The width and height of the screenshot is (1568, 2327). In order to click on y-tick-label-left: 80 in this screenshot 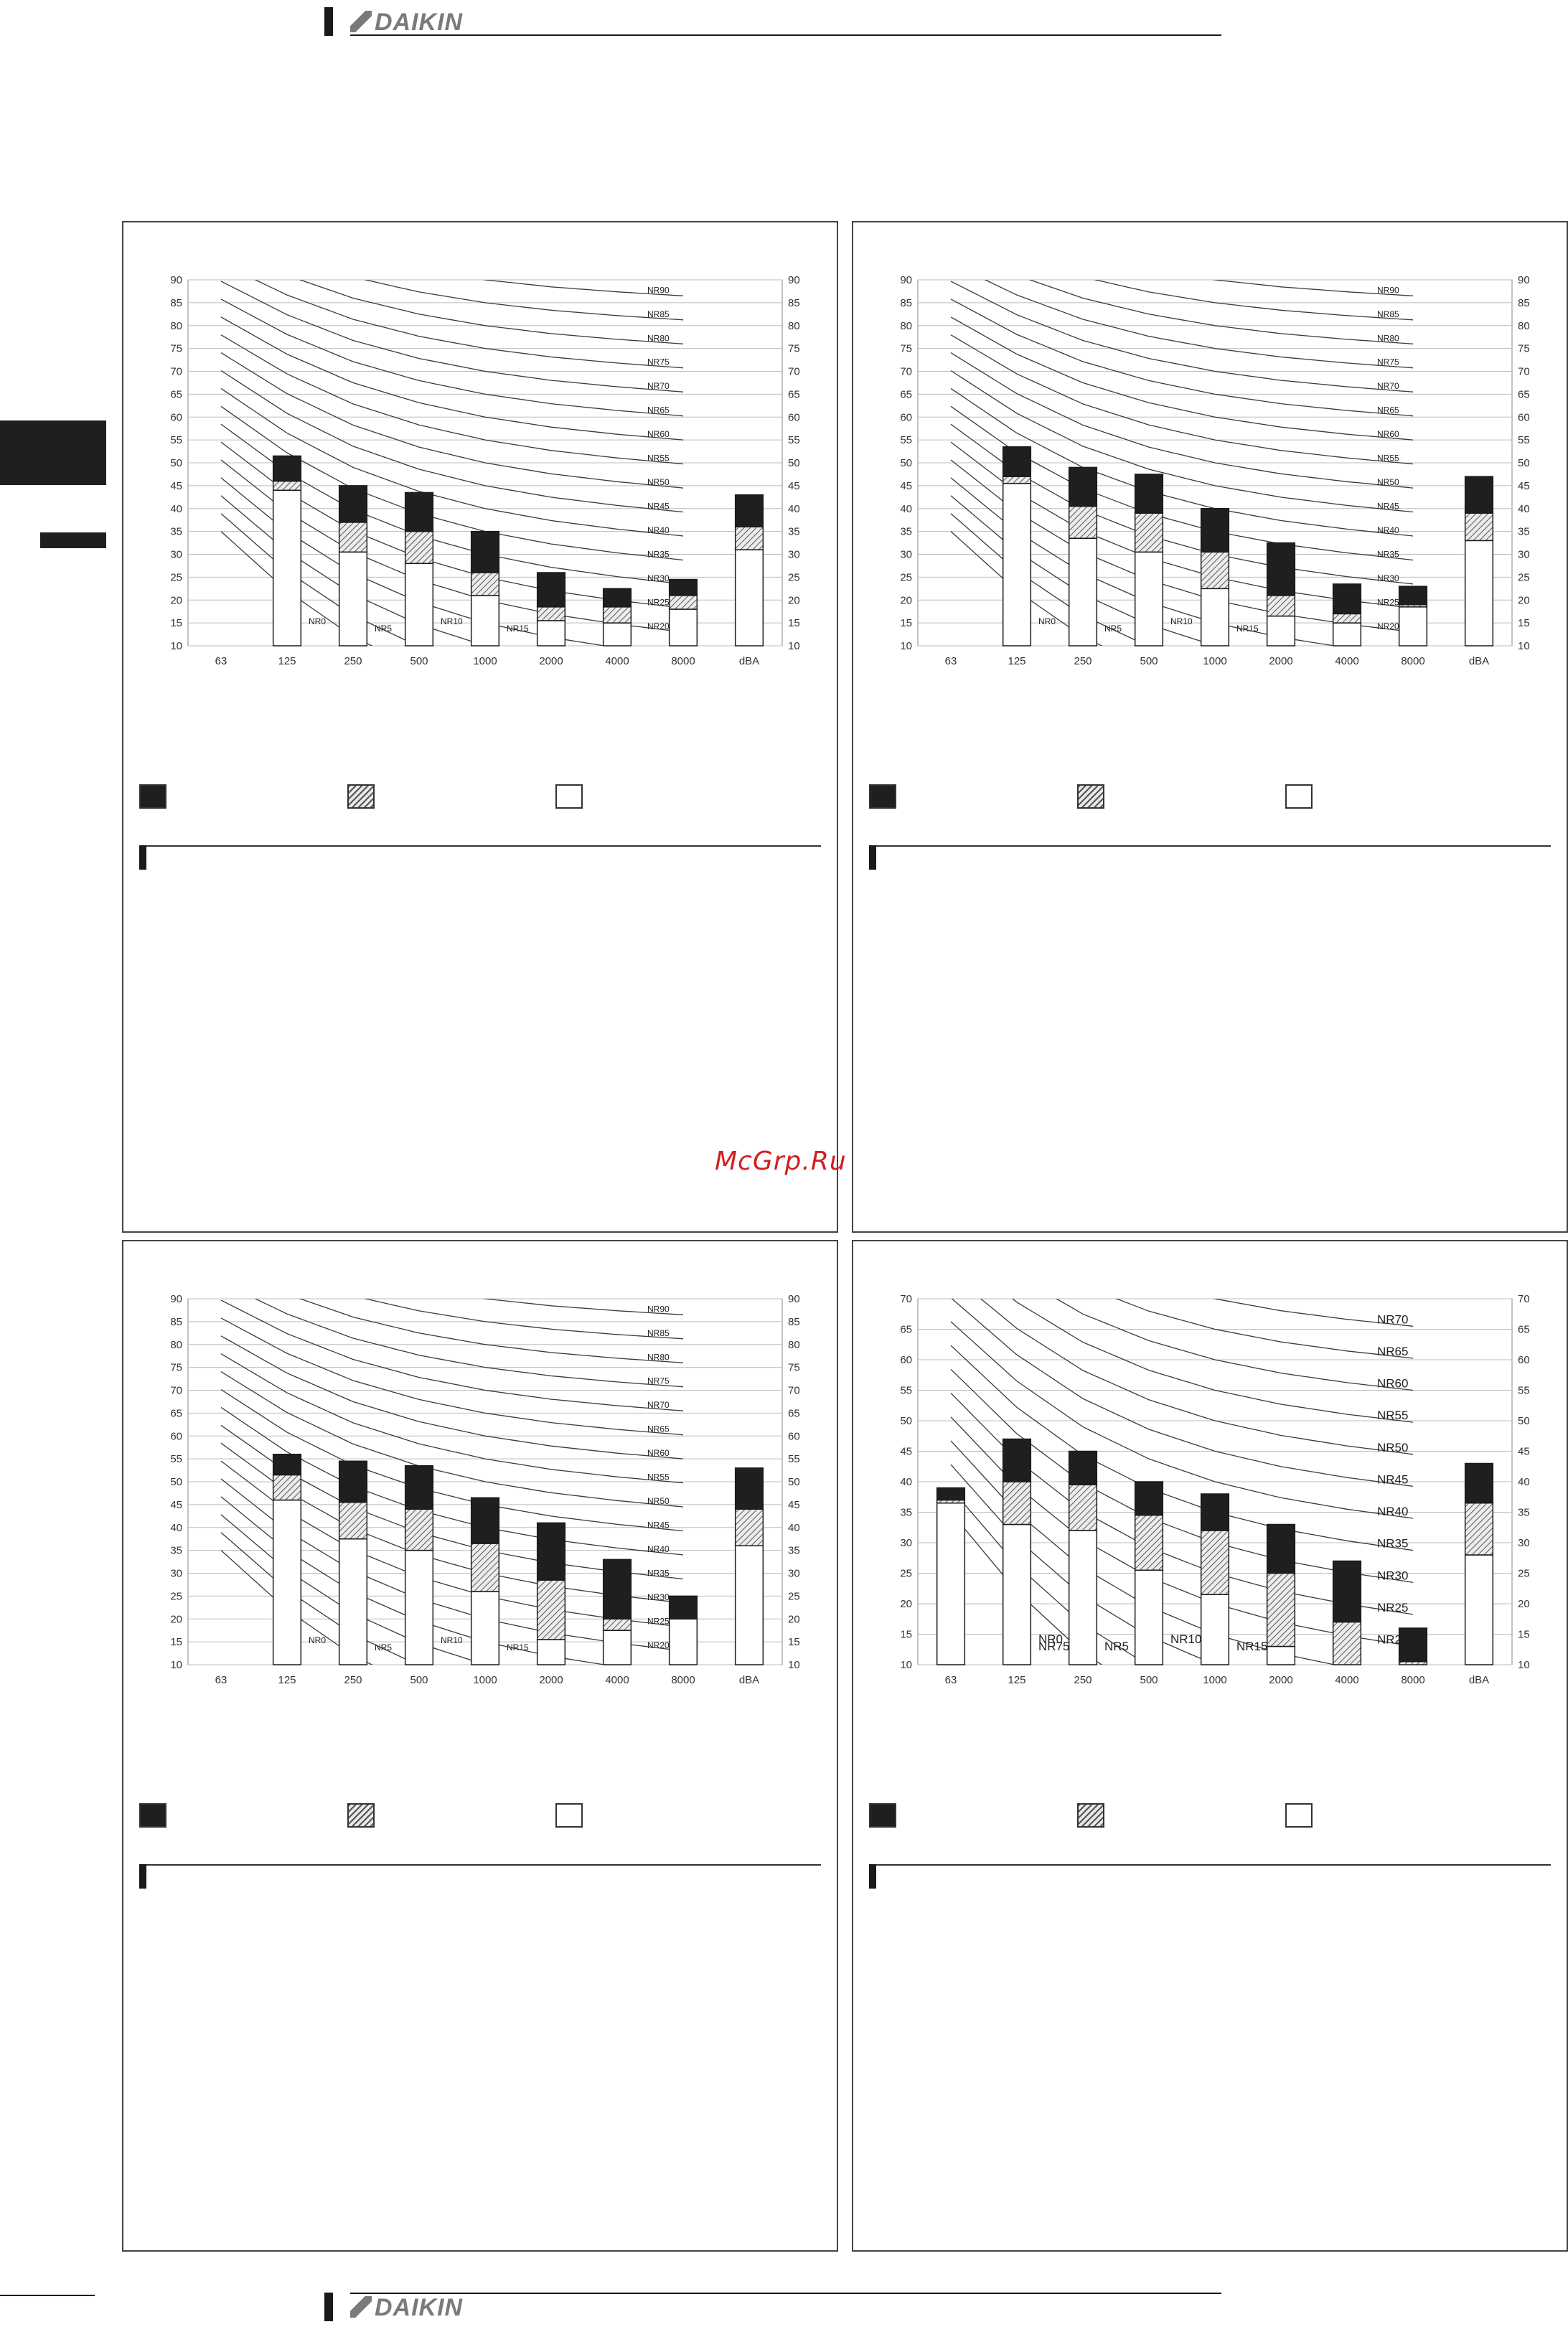, I will do `click(176, 1345)`.